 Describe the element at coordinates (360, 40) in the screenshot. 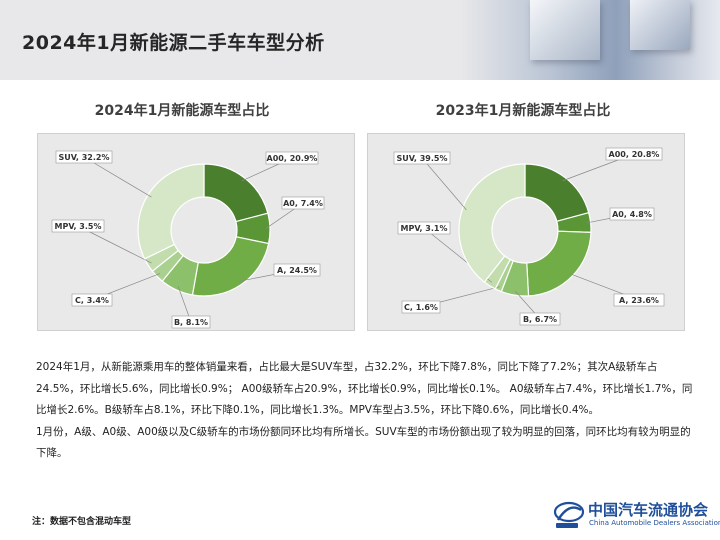

I see `header-banner` at that location.